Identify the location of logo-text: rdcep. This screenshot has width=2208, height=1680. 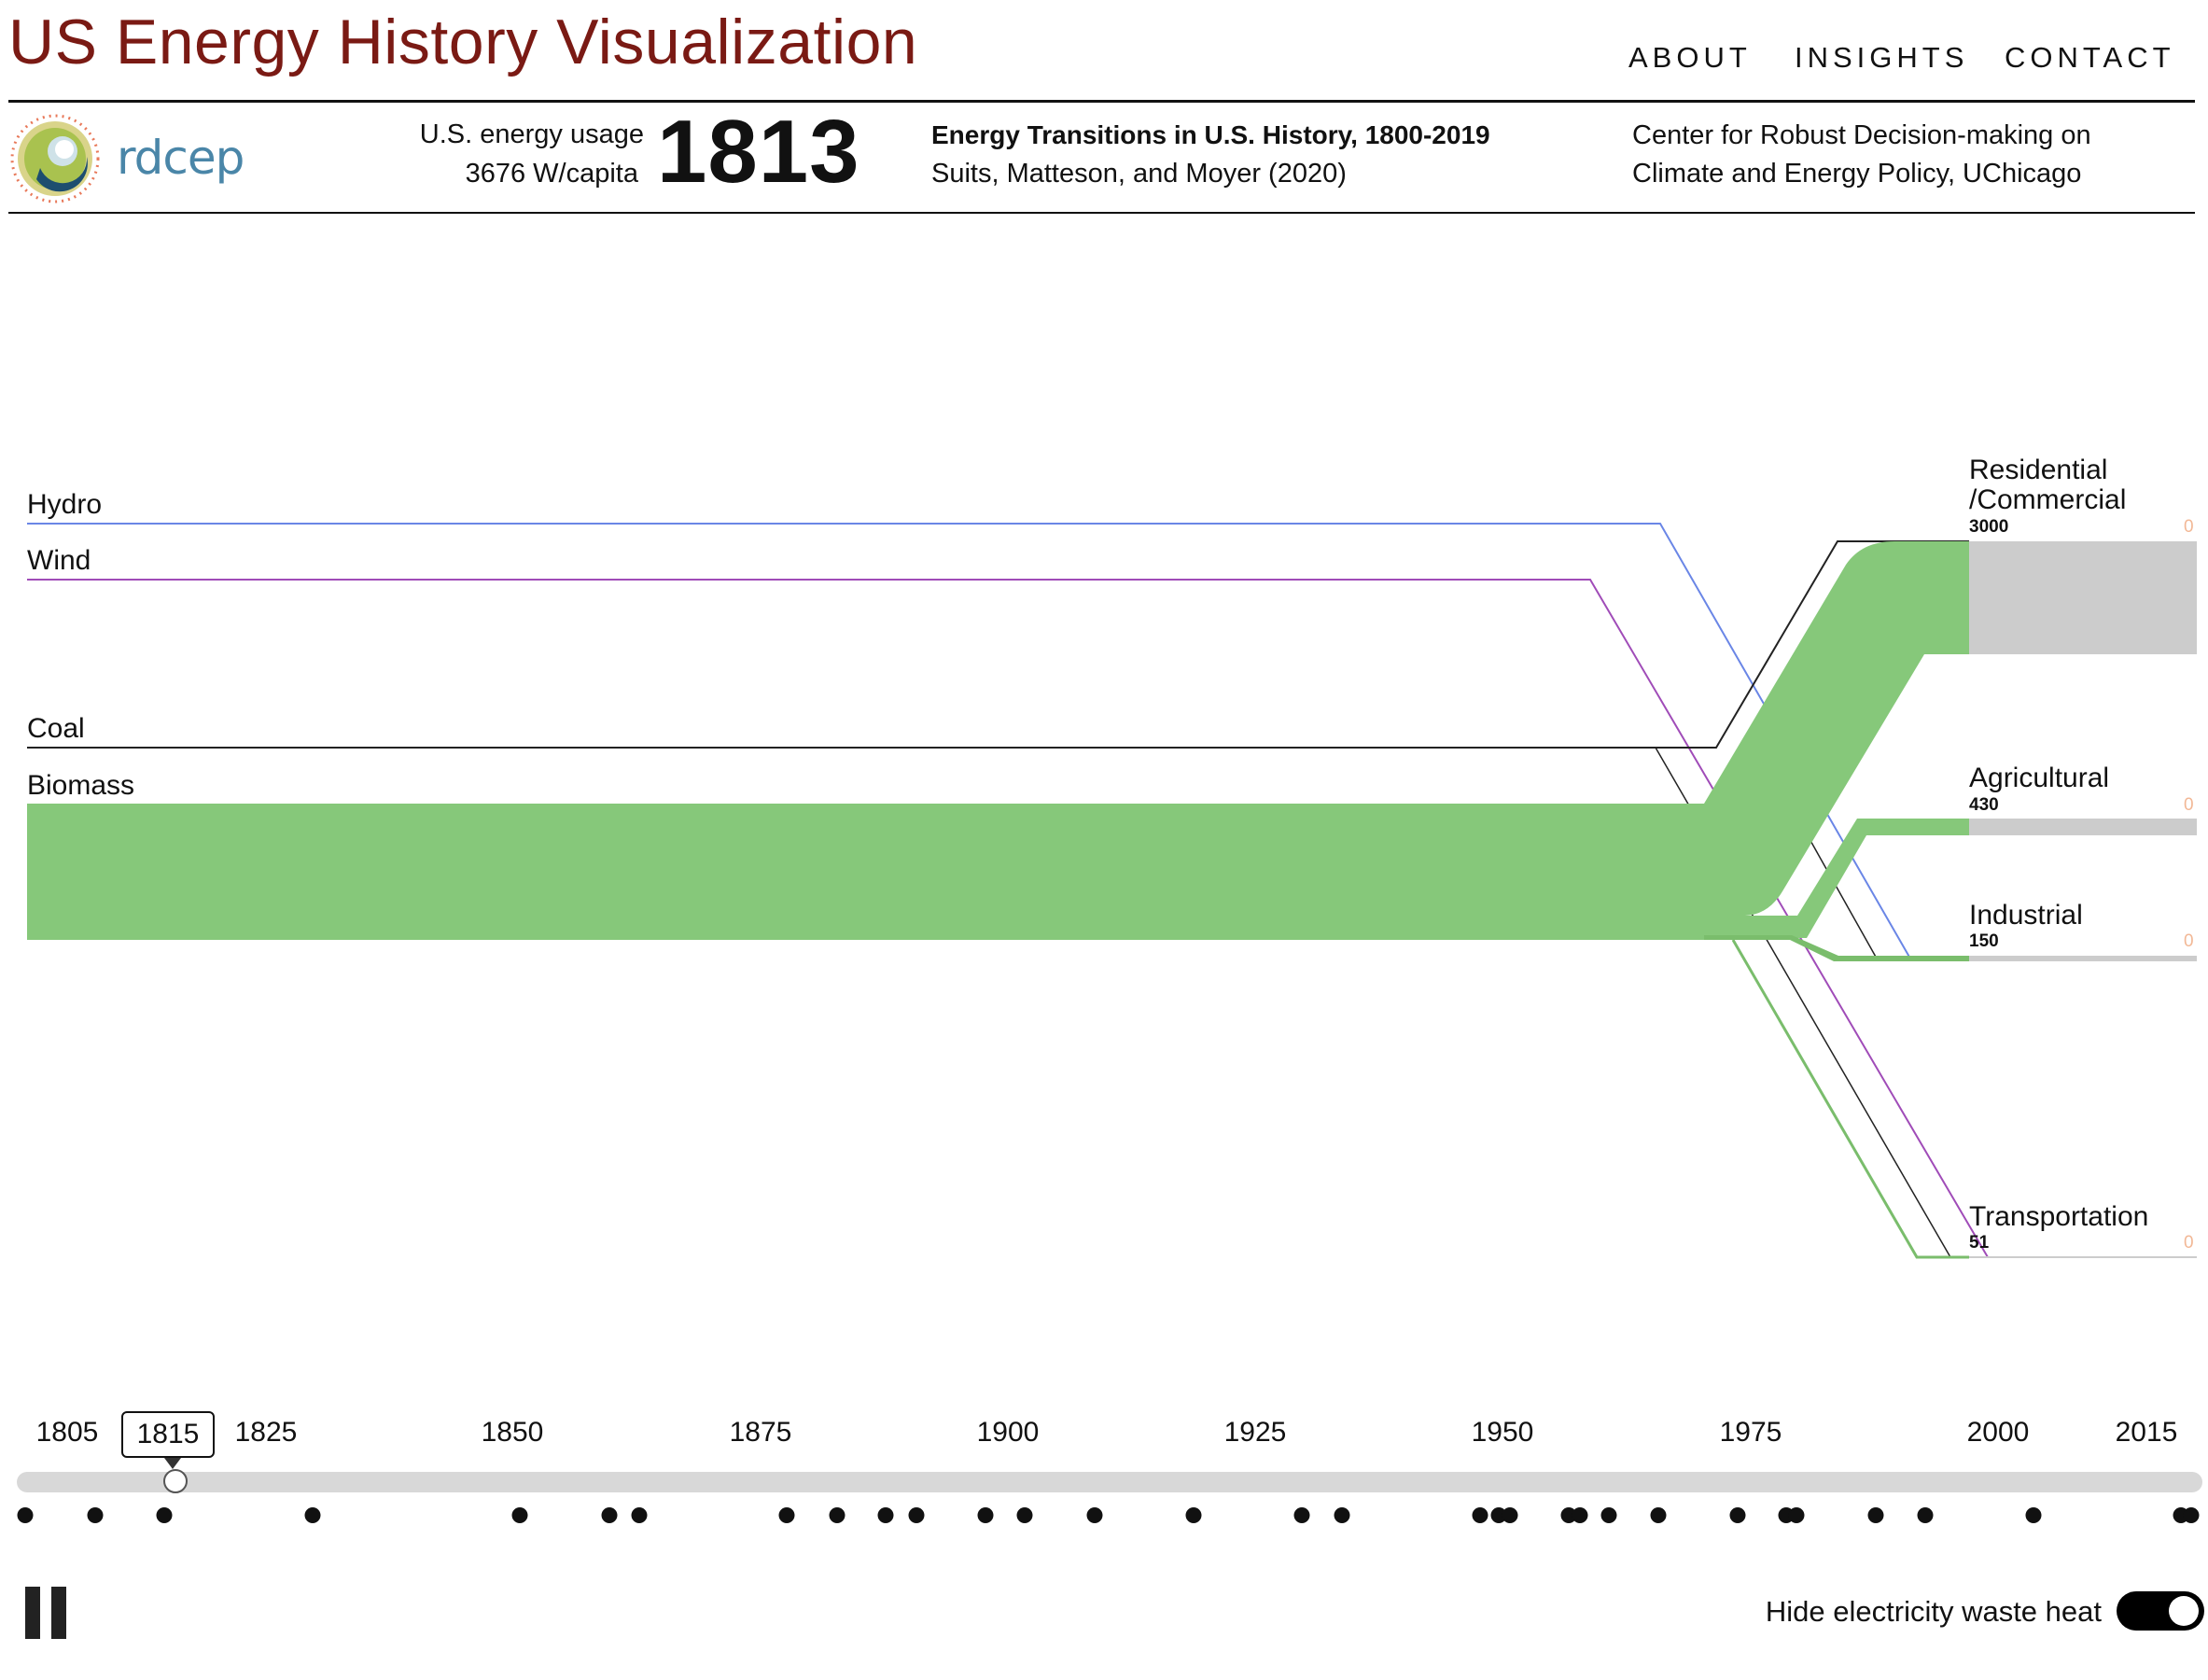
(181, 158).